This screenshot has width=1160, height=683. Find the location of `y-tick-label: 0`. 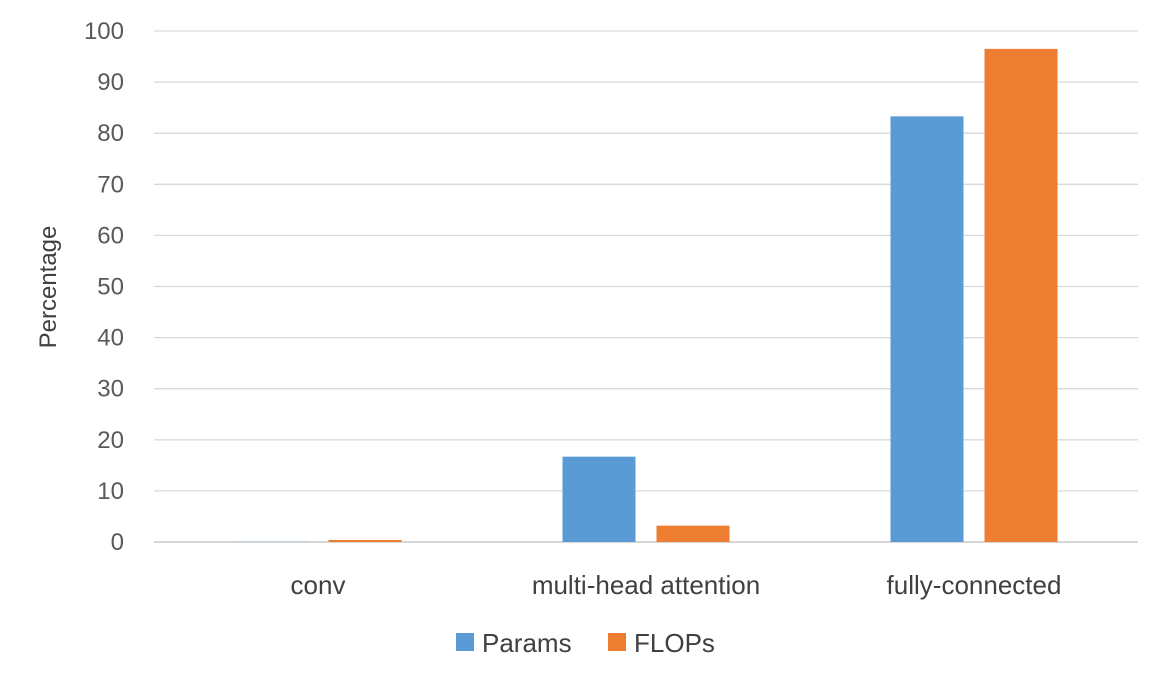

y-tick-label: 0 is located at coordinates (117, 542).